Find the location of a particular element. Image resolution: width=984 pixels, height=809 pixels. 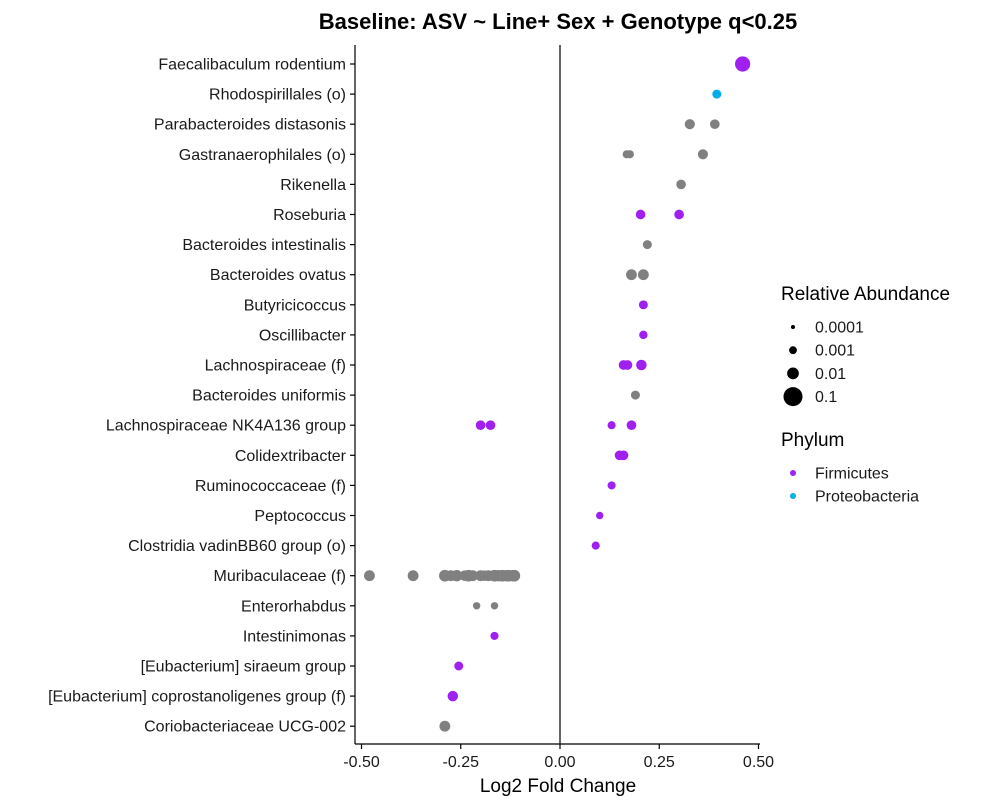

y-tick-label: Rikenella is located at coordinates (313, 185).